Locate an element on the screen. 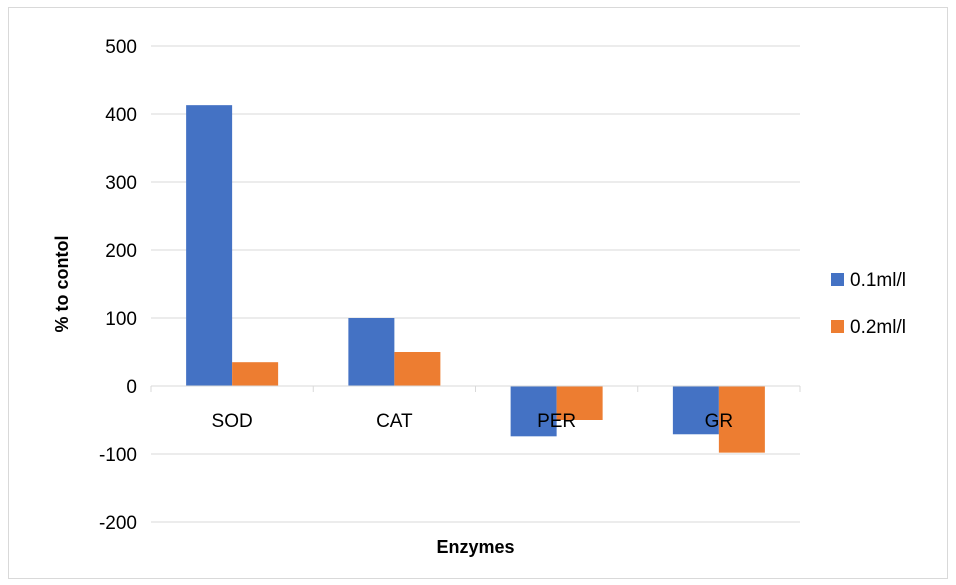  legend: 0.1ml/l 0.2ml/l is located at coordinates (868, 304).